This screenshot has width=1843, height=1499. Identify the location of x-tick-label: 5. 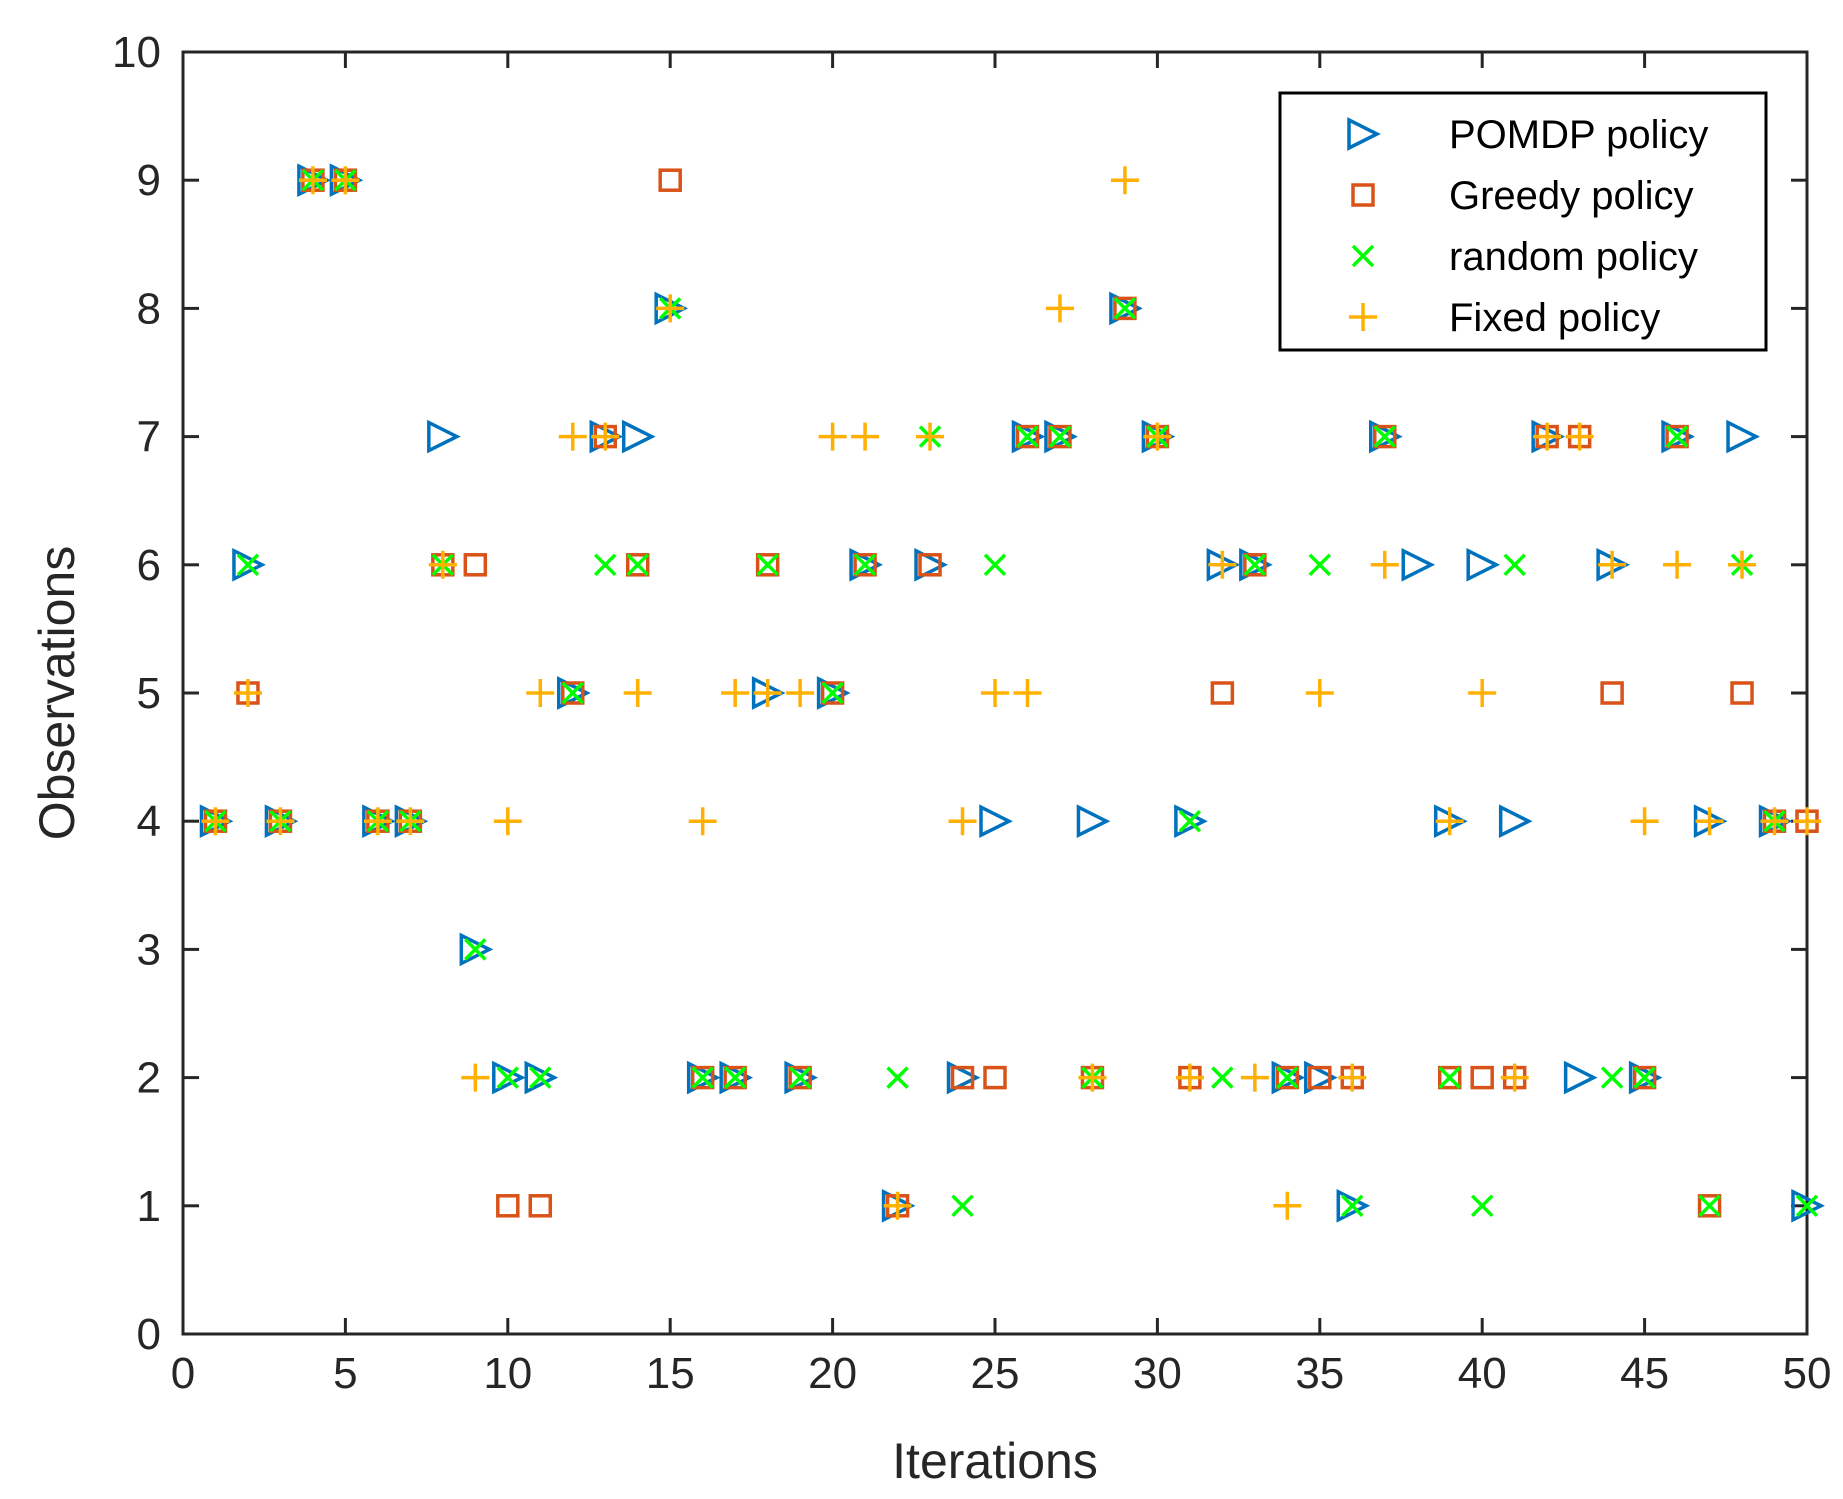
(345, 1373).